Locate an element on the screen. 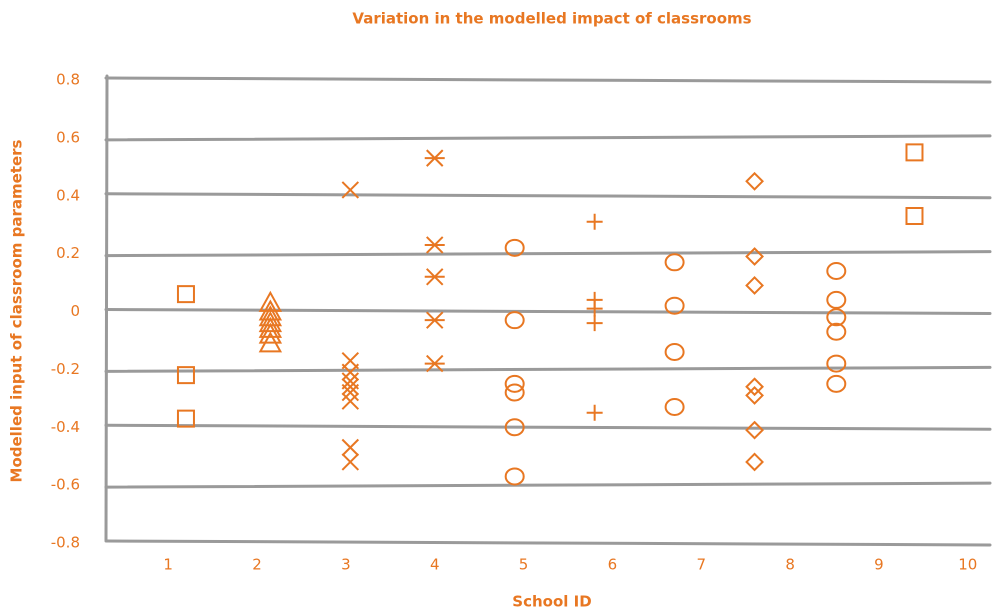 The height and width of the screenshot is (612, 995). y-tick-label: 0.2 is located at coordinates (68, 253).